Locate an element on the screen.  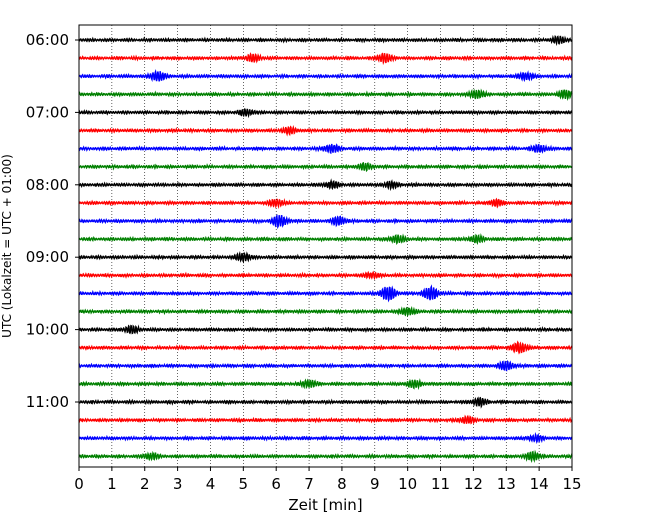
x-tick-label: 6 is located at coordinates (276, 484).